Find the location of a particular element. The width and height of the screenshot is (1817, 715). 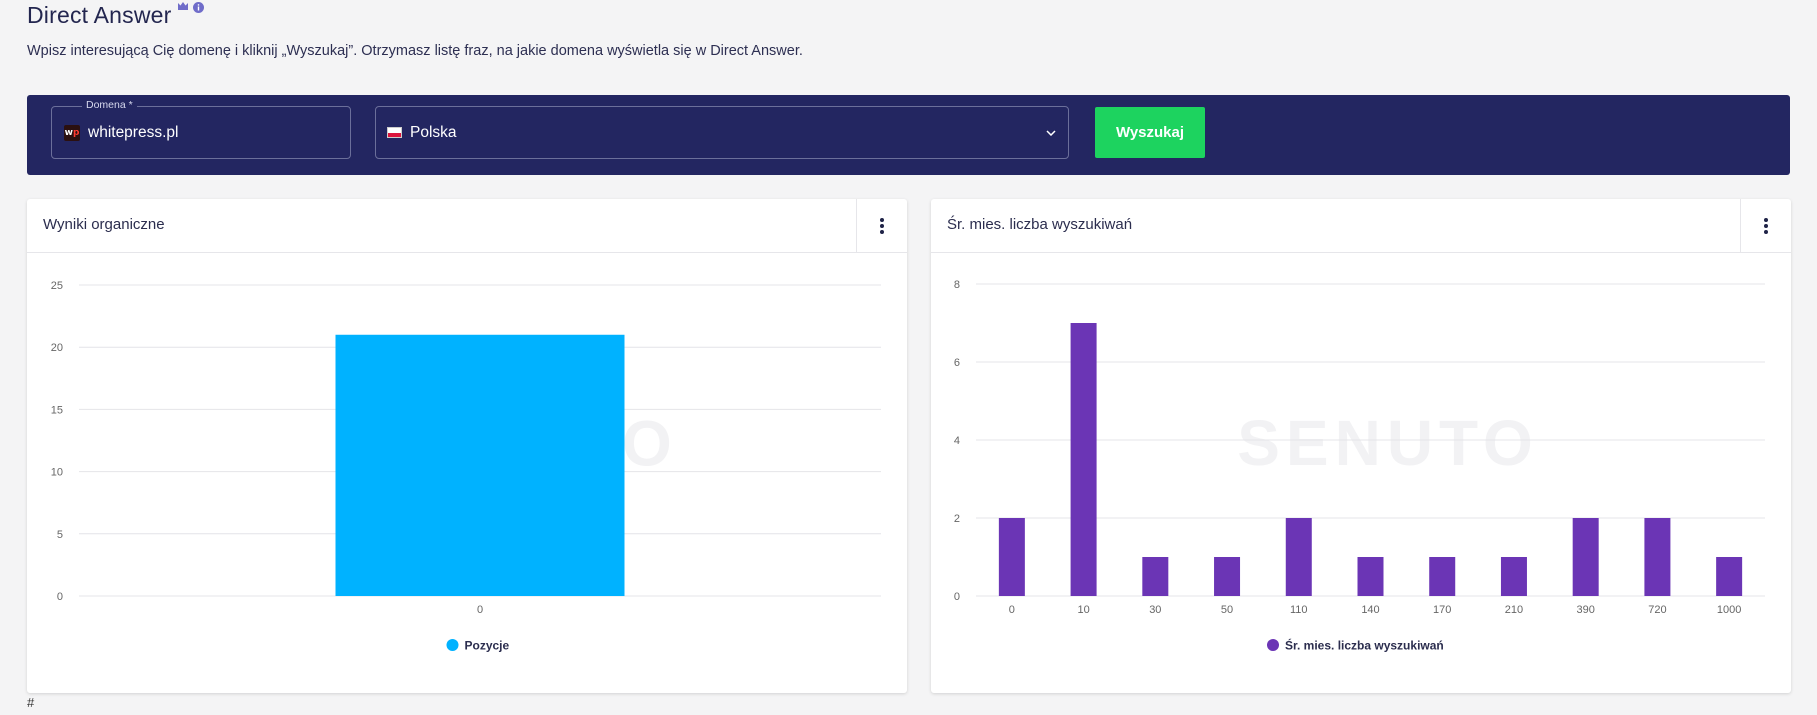

y-tick-label: 15 is located at coordinates (57, 410).